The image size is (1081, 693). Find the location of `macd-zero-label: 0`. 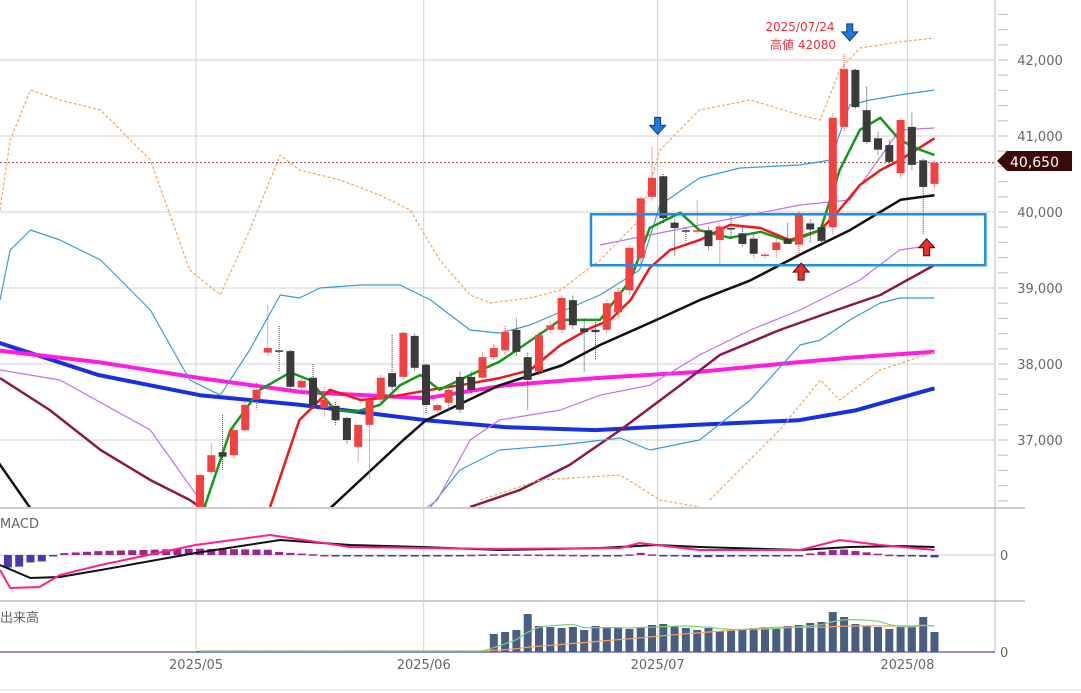

macd-zero-label: 0 is located at coordinates (1004, 556).